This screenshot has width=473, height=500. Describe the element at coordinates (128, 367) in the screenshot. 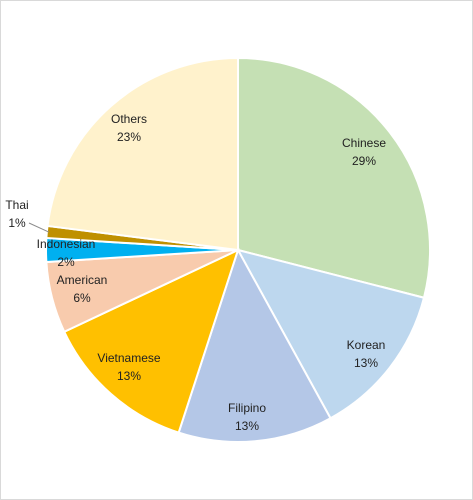

I see `slice-label-vietnamese: Vietnamese 13%` at that location.